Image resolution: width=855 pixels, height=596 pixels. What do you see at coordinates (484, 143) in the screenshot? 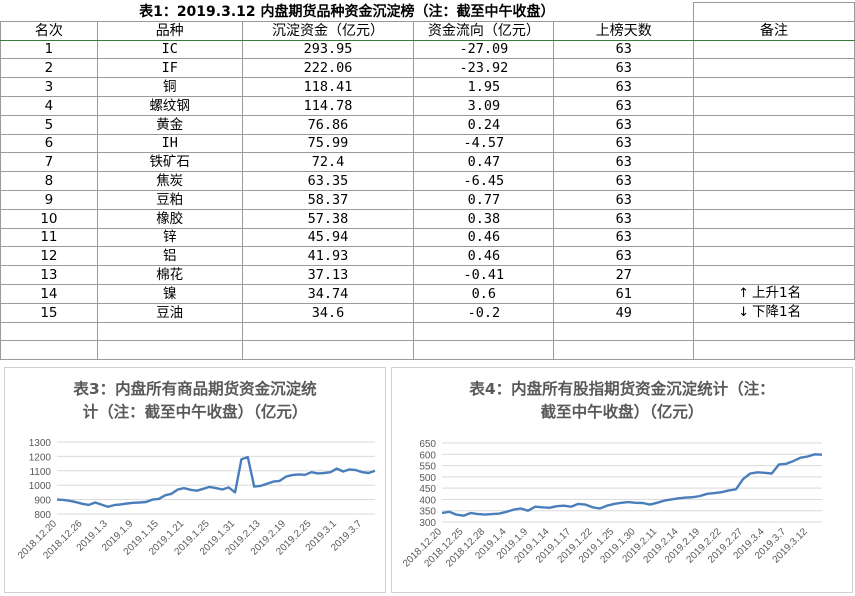
I see `table-cell: -4.57` at bounding box center [484, 143].